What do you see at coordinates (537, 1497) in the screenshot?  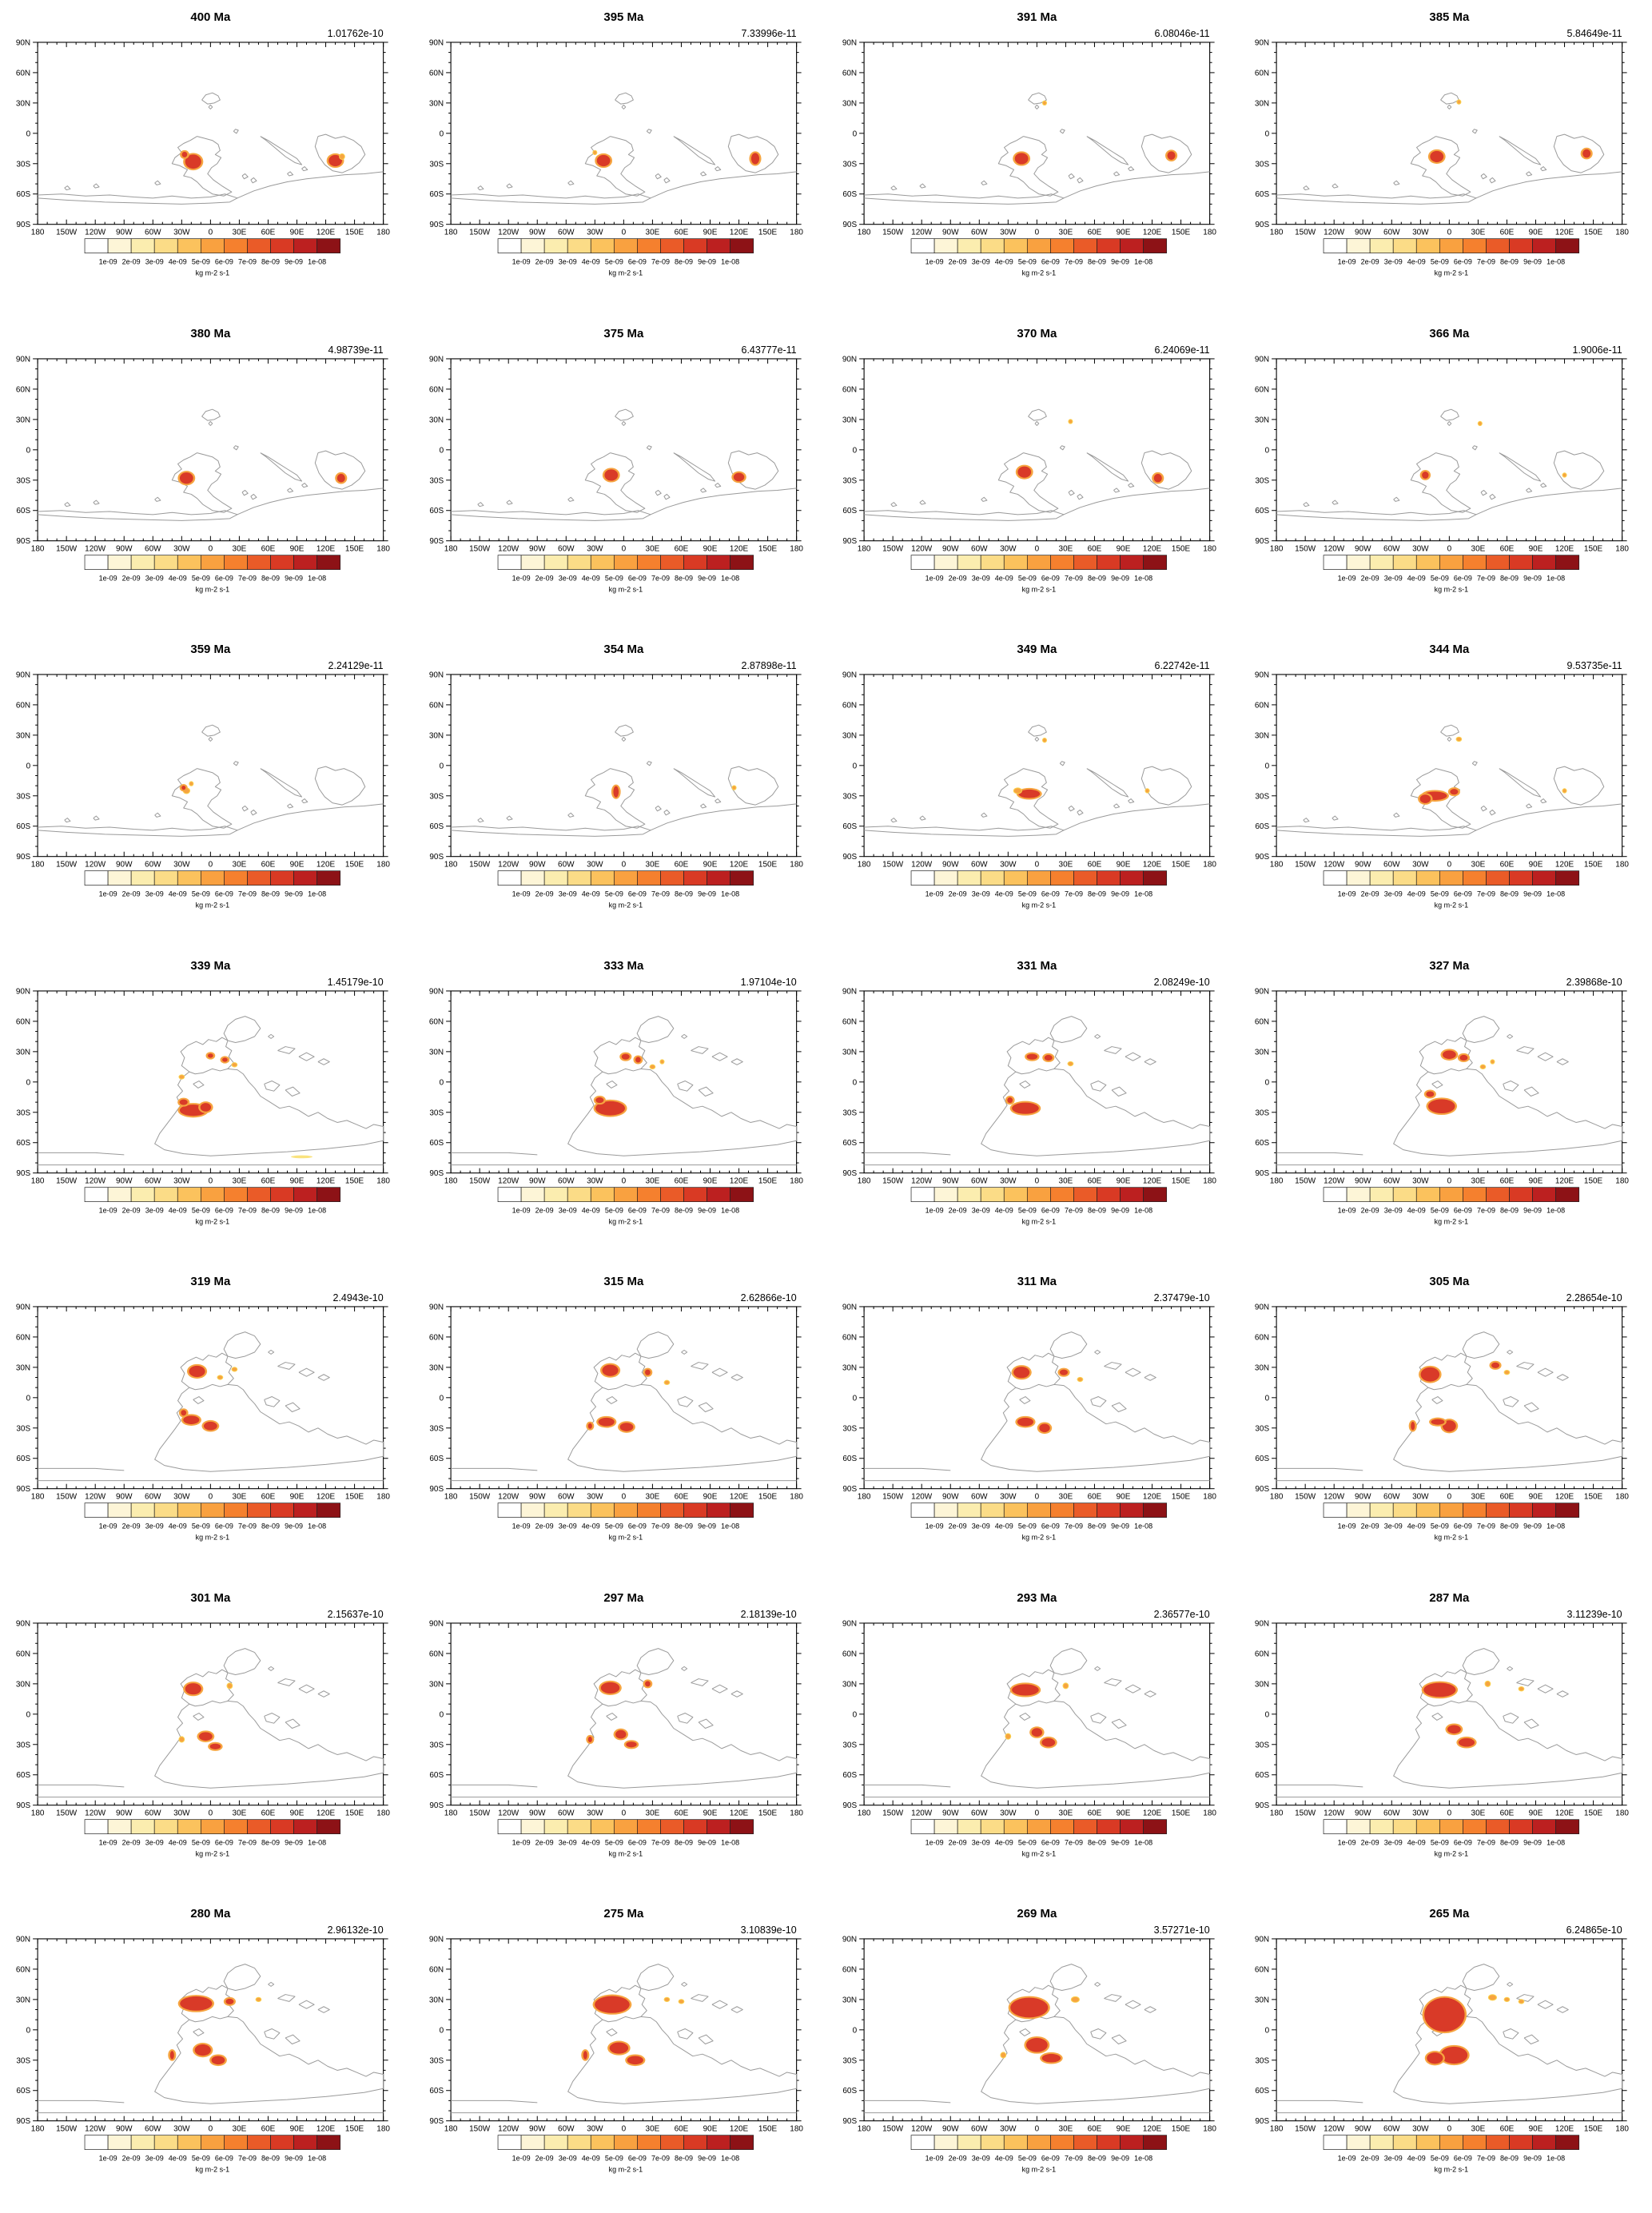 I see `lon-tick-label: 90W` at bounding box center [537, 1497].